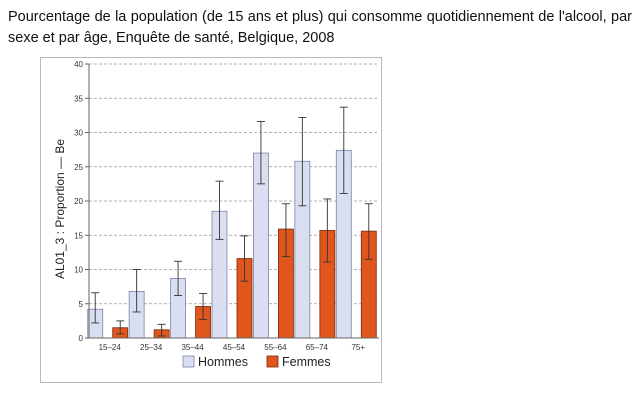 This screenshot has height=406, width=640. What do you see at coordinates (81, 304) in the screenshot?
I see `y-tick-label: 5` at bounding box center [81, 304].